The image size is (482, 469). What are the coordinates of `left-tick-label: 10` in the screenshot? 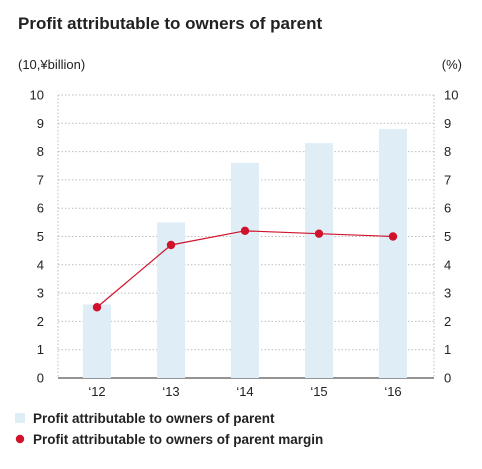 It's located at (37, 95).